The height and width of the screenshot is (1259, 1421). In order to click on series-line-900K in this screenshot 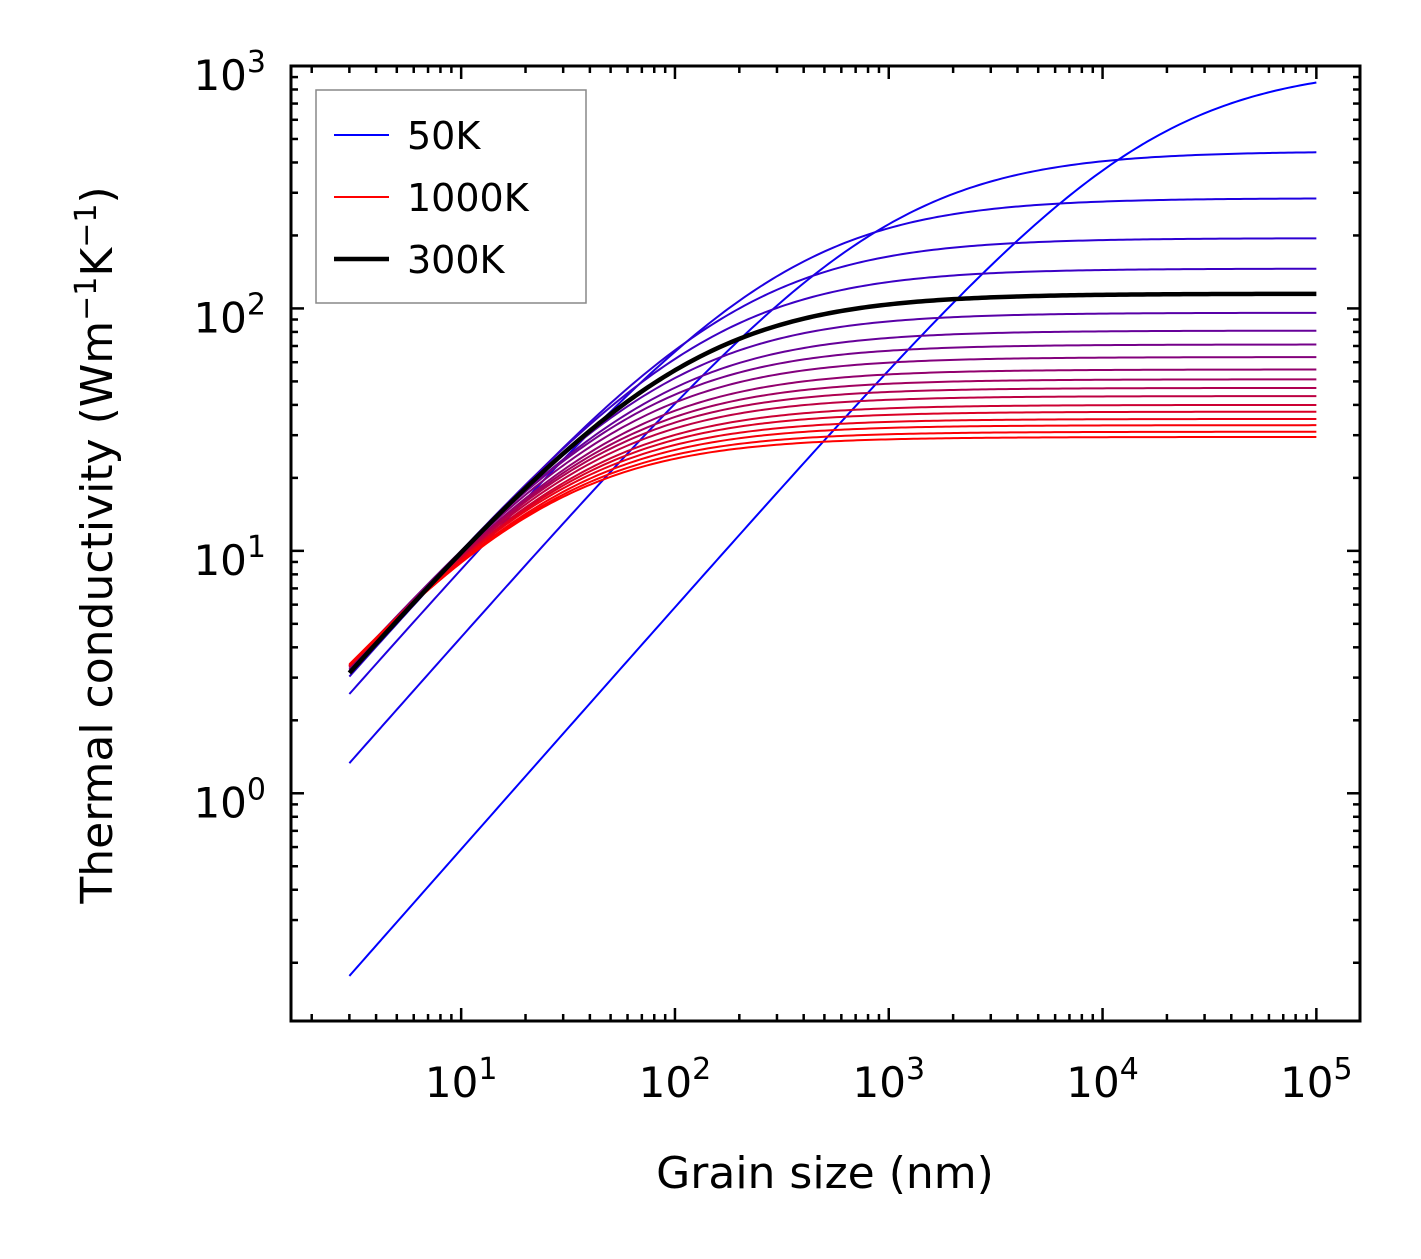, I will do `click(832, 545)`.